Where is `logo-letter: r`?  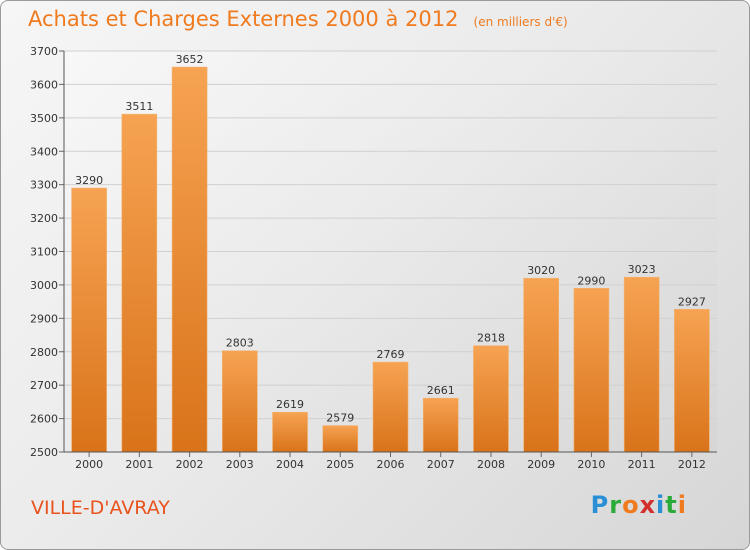
logo-letter: r is located at coordinates (616, 505).